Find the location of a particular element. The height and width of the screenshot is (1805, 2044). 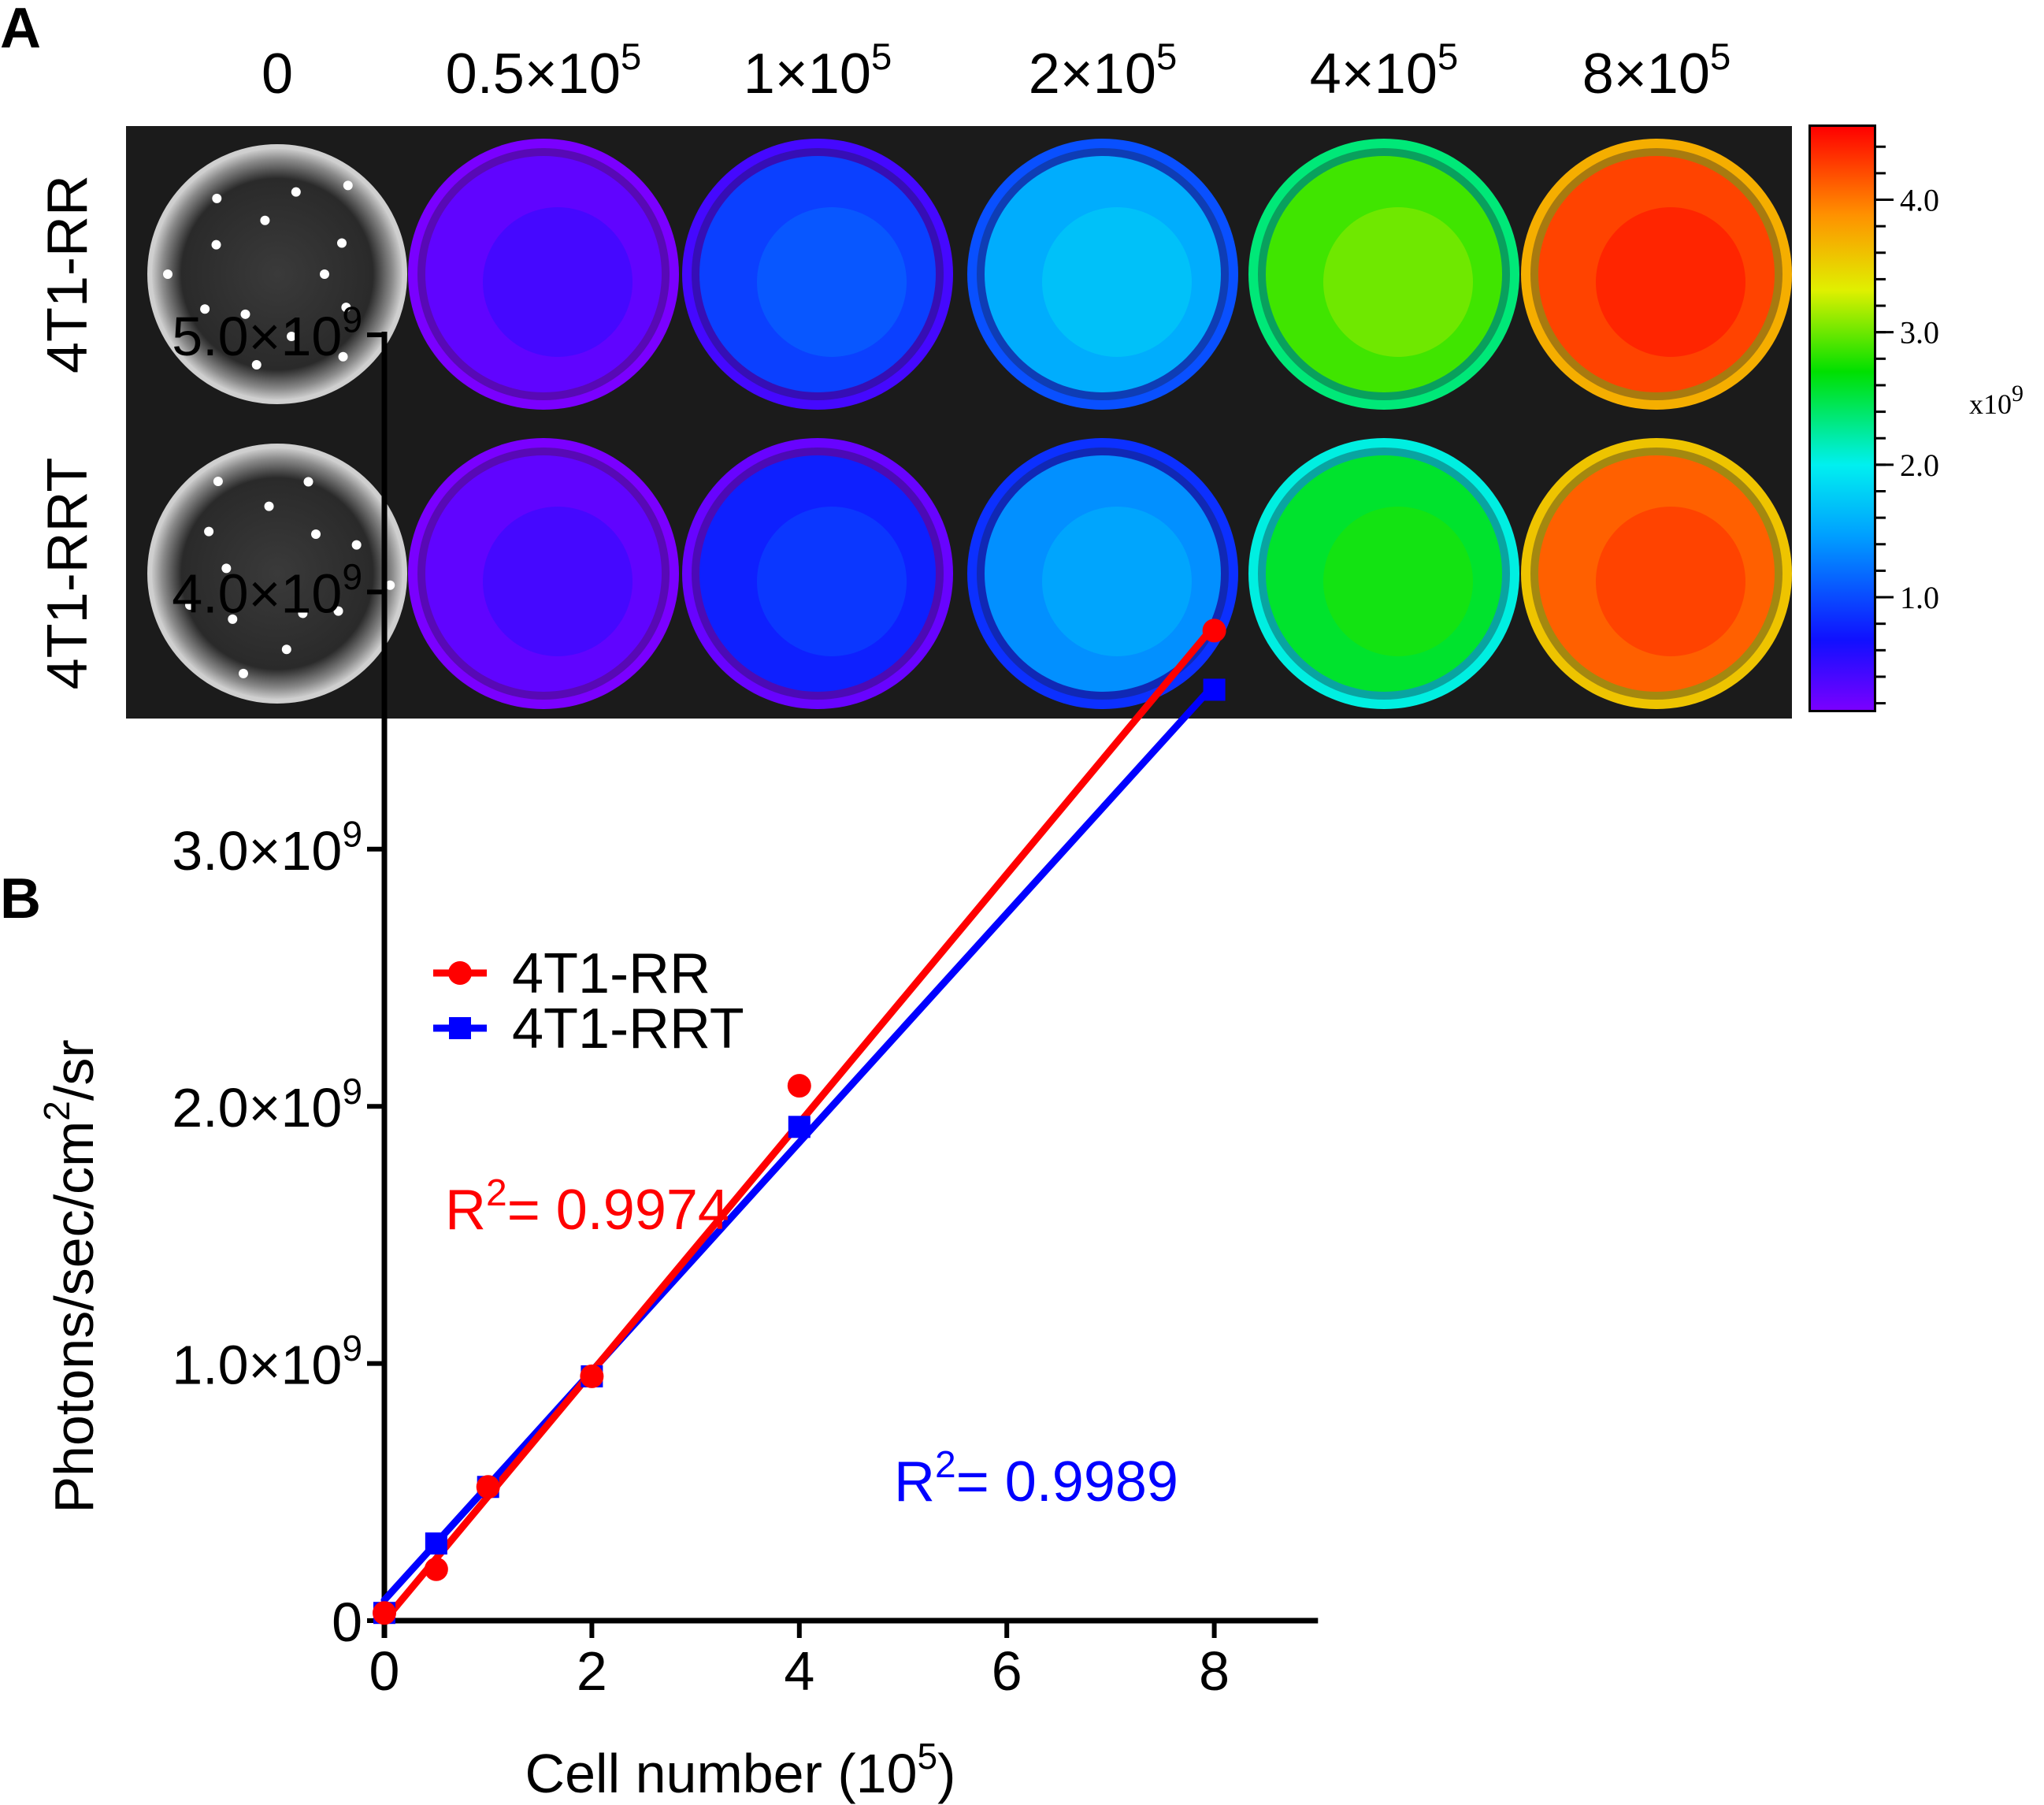

well-r0-c5 is located at coordinates (1657, 274).